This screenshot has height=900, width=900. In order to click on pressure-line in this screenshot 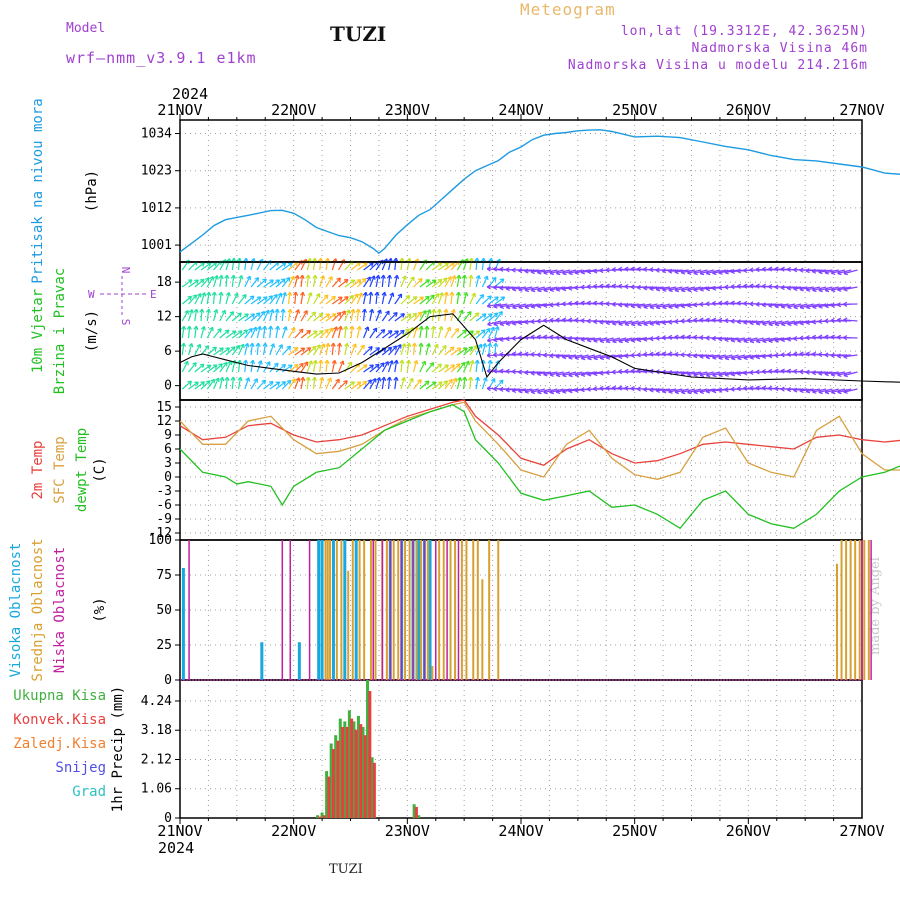, I will do `click(539, 192)`.